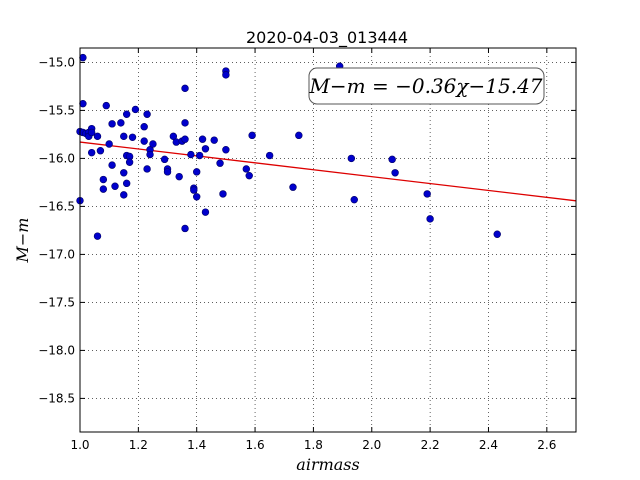 The width and height of the screenshot is (640, 480). I want to click on x-tick-label: 1.2, so click(138, 445).